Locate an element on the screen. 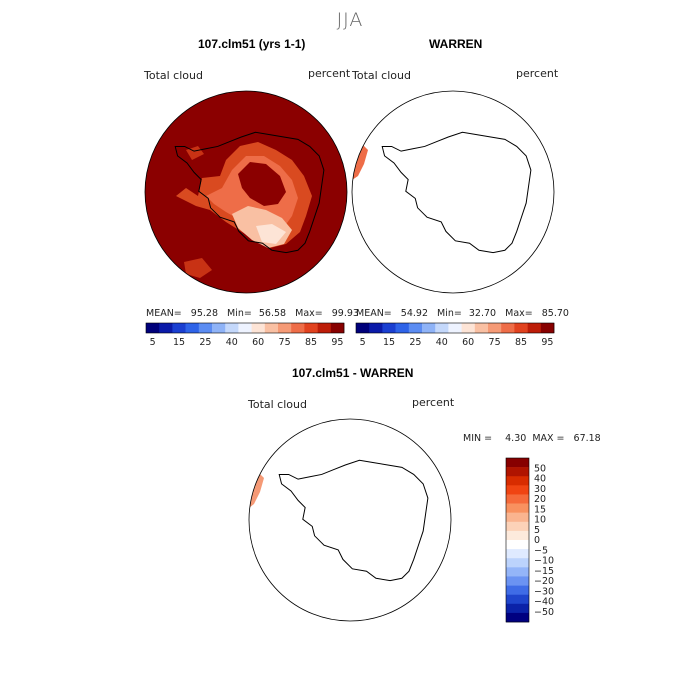 The height and width of the screenshot is (700, 700). panel1-colorbar-tick-label: 40 is located at coordinates (232, 342).